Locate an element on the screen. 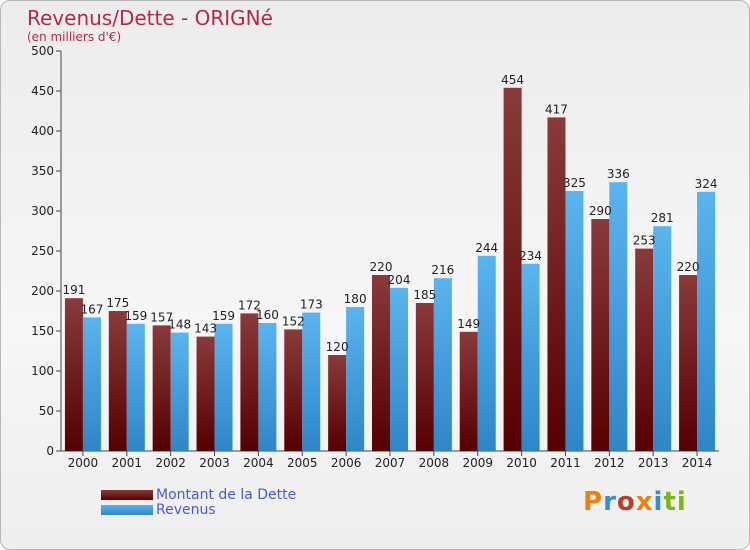  bar-revenus-2007 is located at coordinates (399, 369).